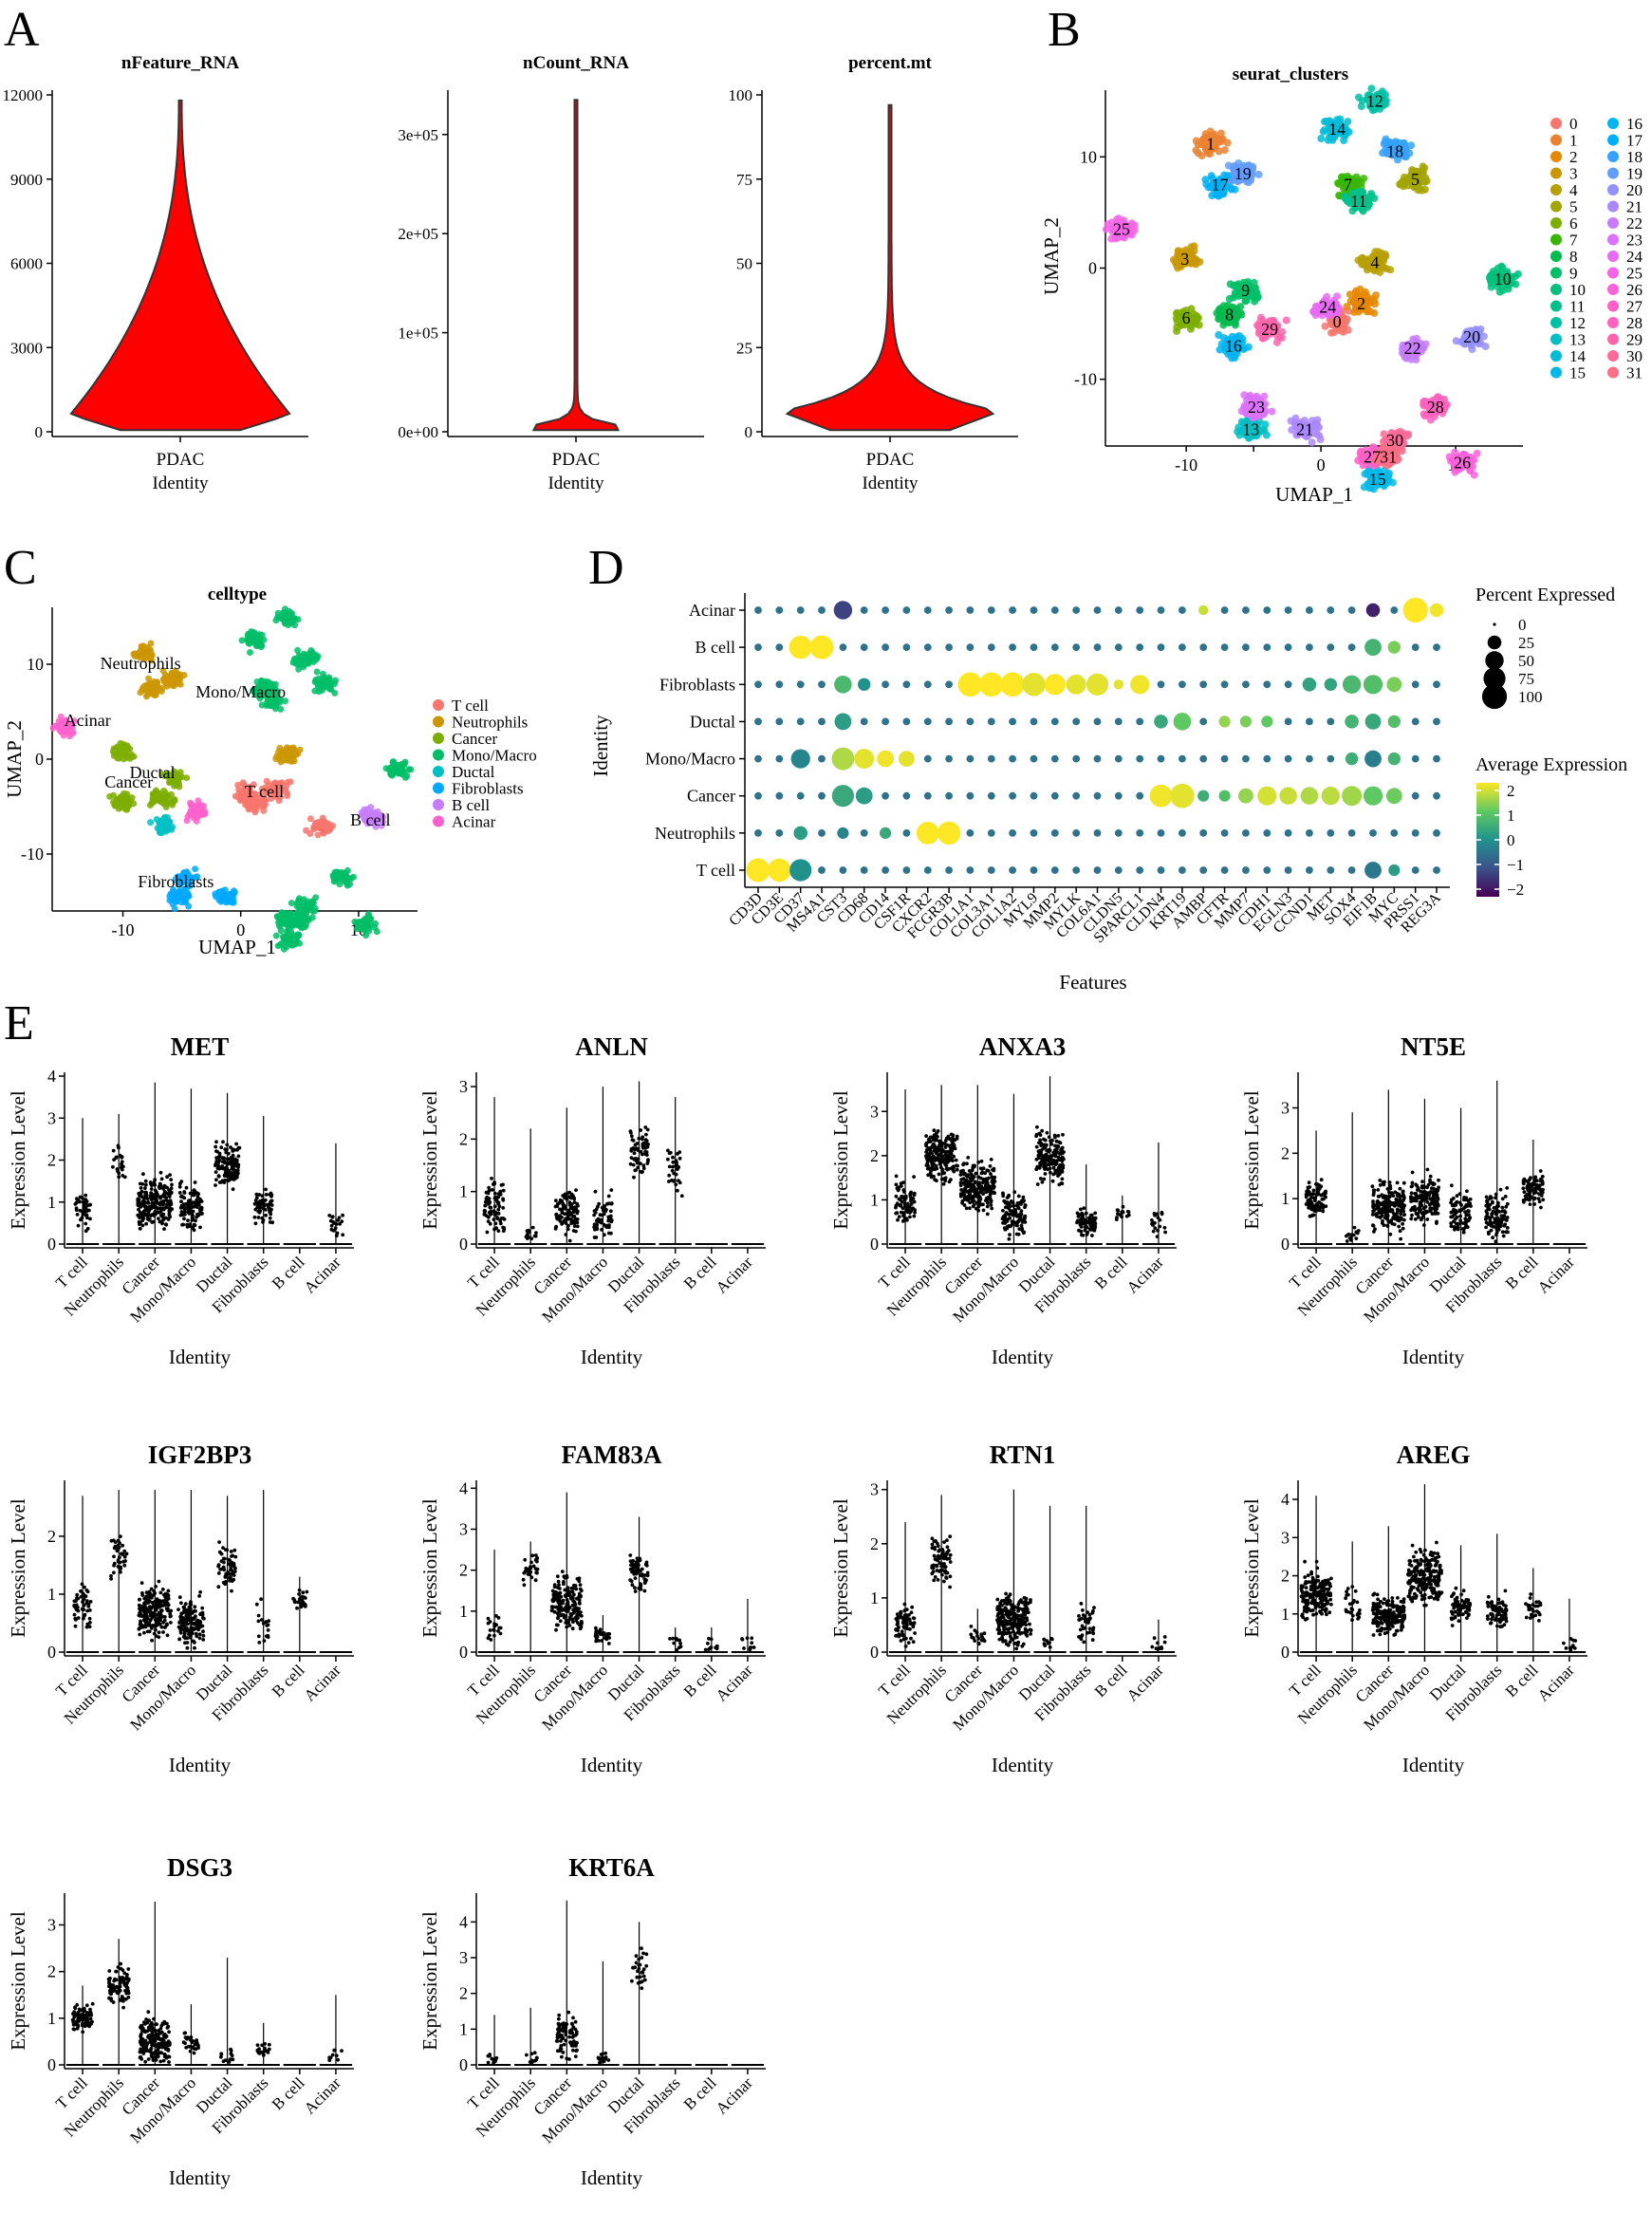  What do you see at coordinates (1374, 101) in the screenshot?
I see `umap-b-cluster-label-12: 12` at bounding box center [1374, 101].